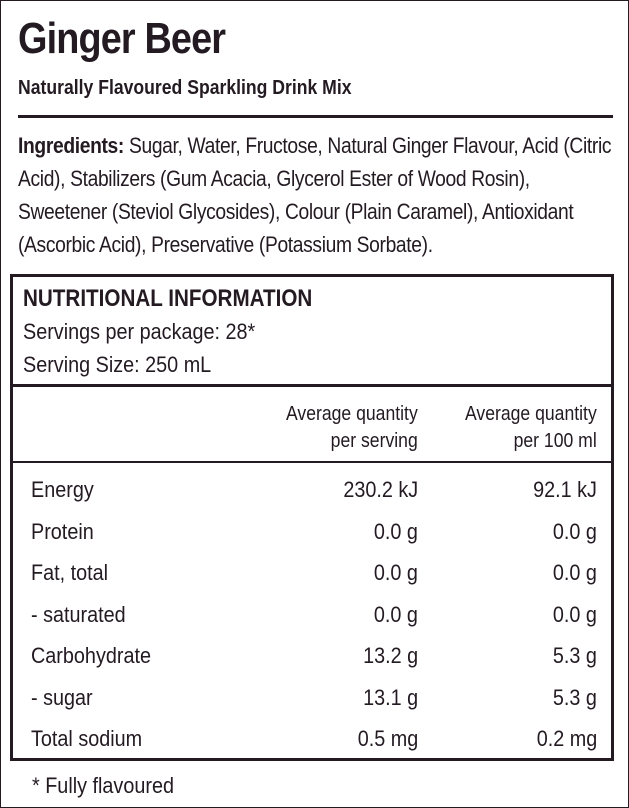 Image resolution: width=629 pixels, height=808 pixels. Describe the element at coordinates (531, 414) in the screenshot. I see `column-header-per-100ml-line1: Average quantity` at that location.